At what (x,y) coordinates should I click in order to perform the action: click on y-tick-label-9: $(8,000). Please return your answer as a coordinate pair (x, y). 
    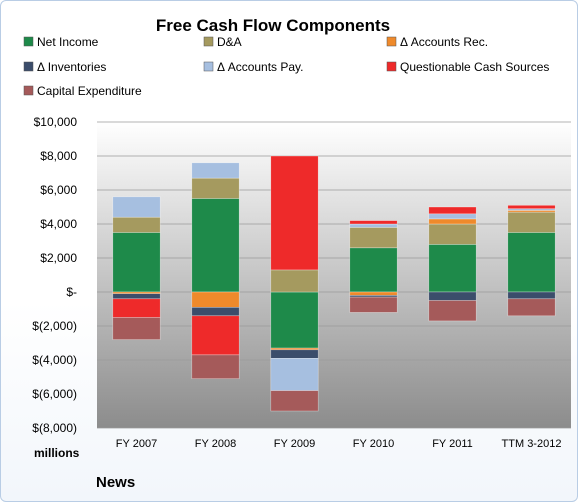
    Looking at the image, I should click on (54, 428).